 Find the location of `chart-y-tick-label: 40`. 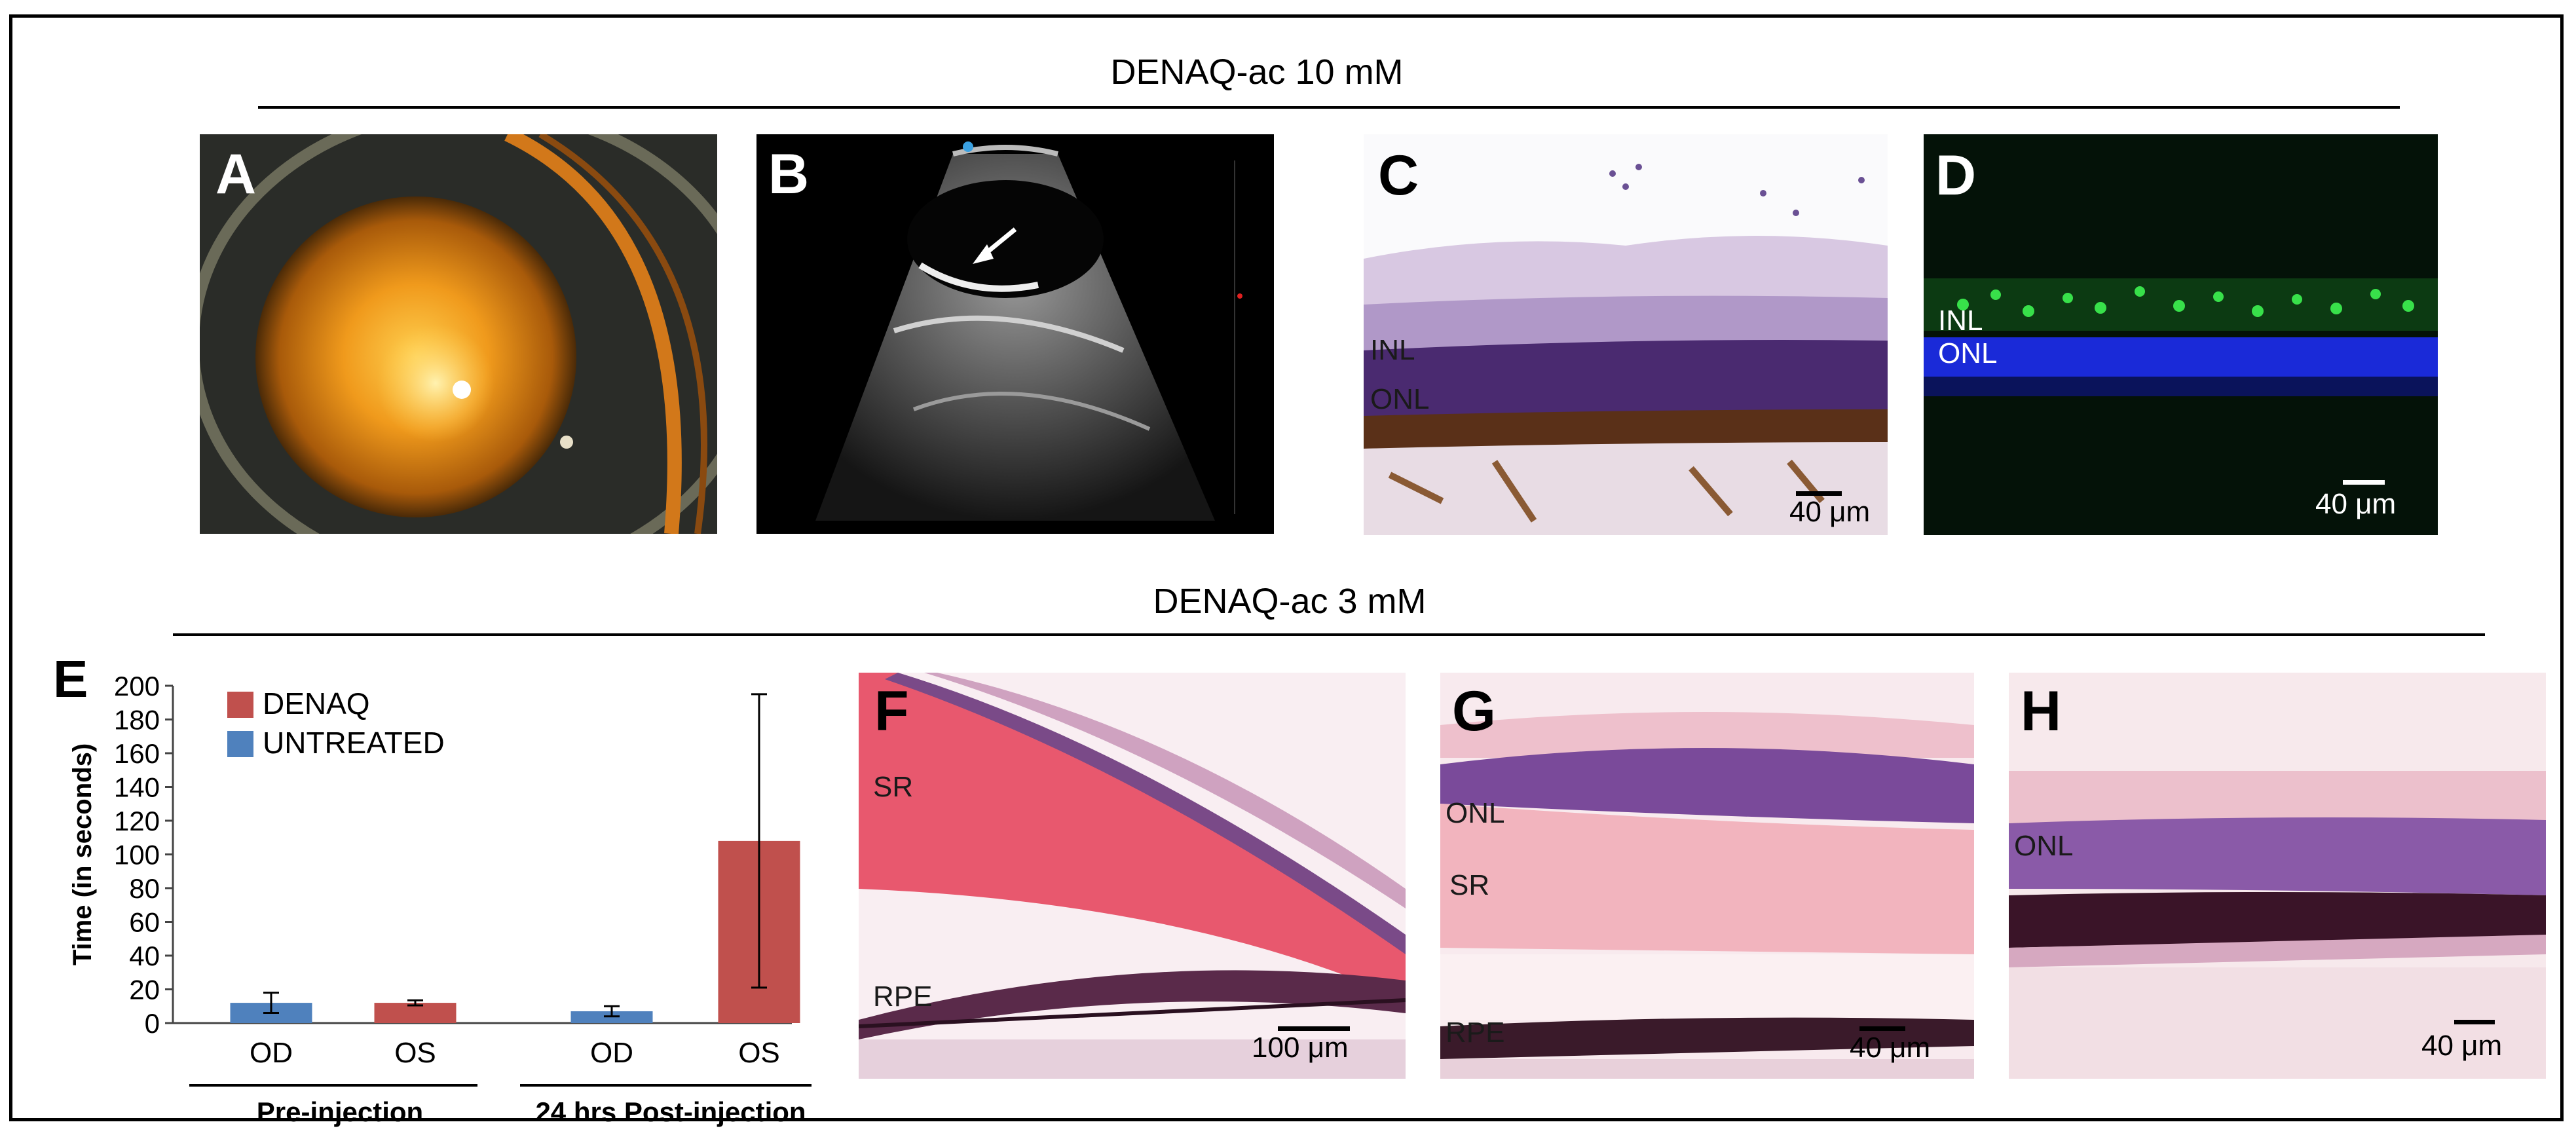

chart-y-tick-label: 40 is located at coordinates (144, 956).